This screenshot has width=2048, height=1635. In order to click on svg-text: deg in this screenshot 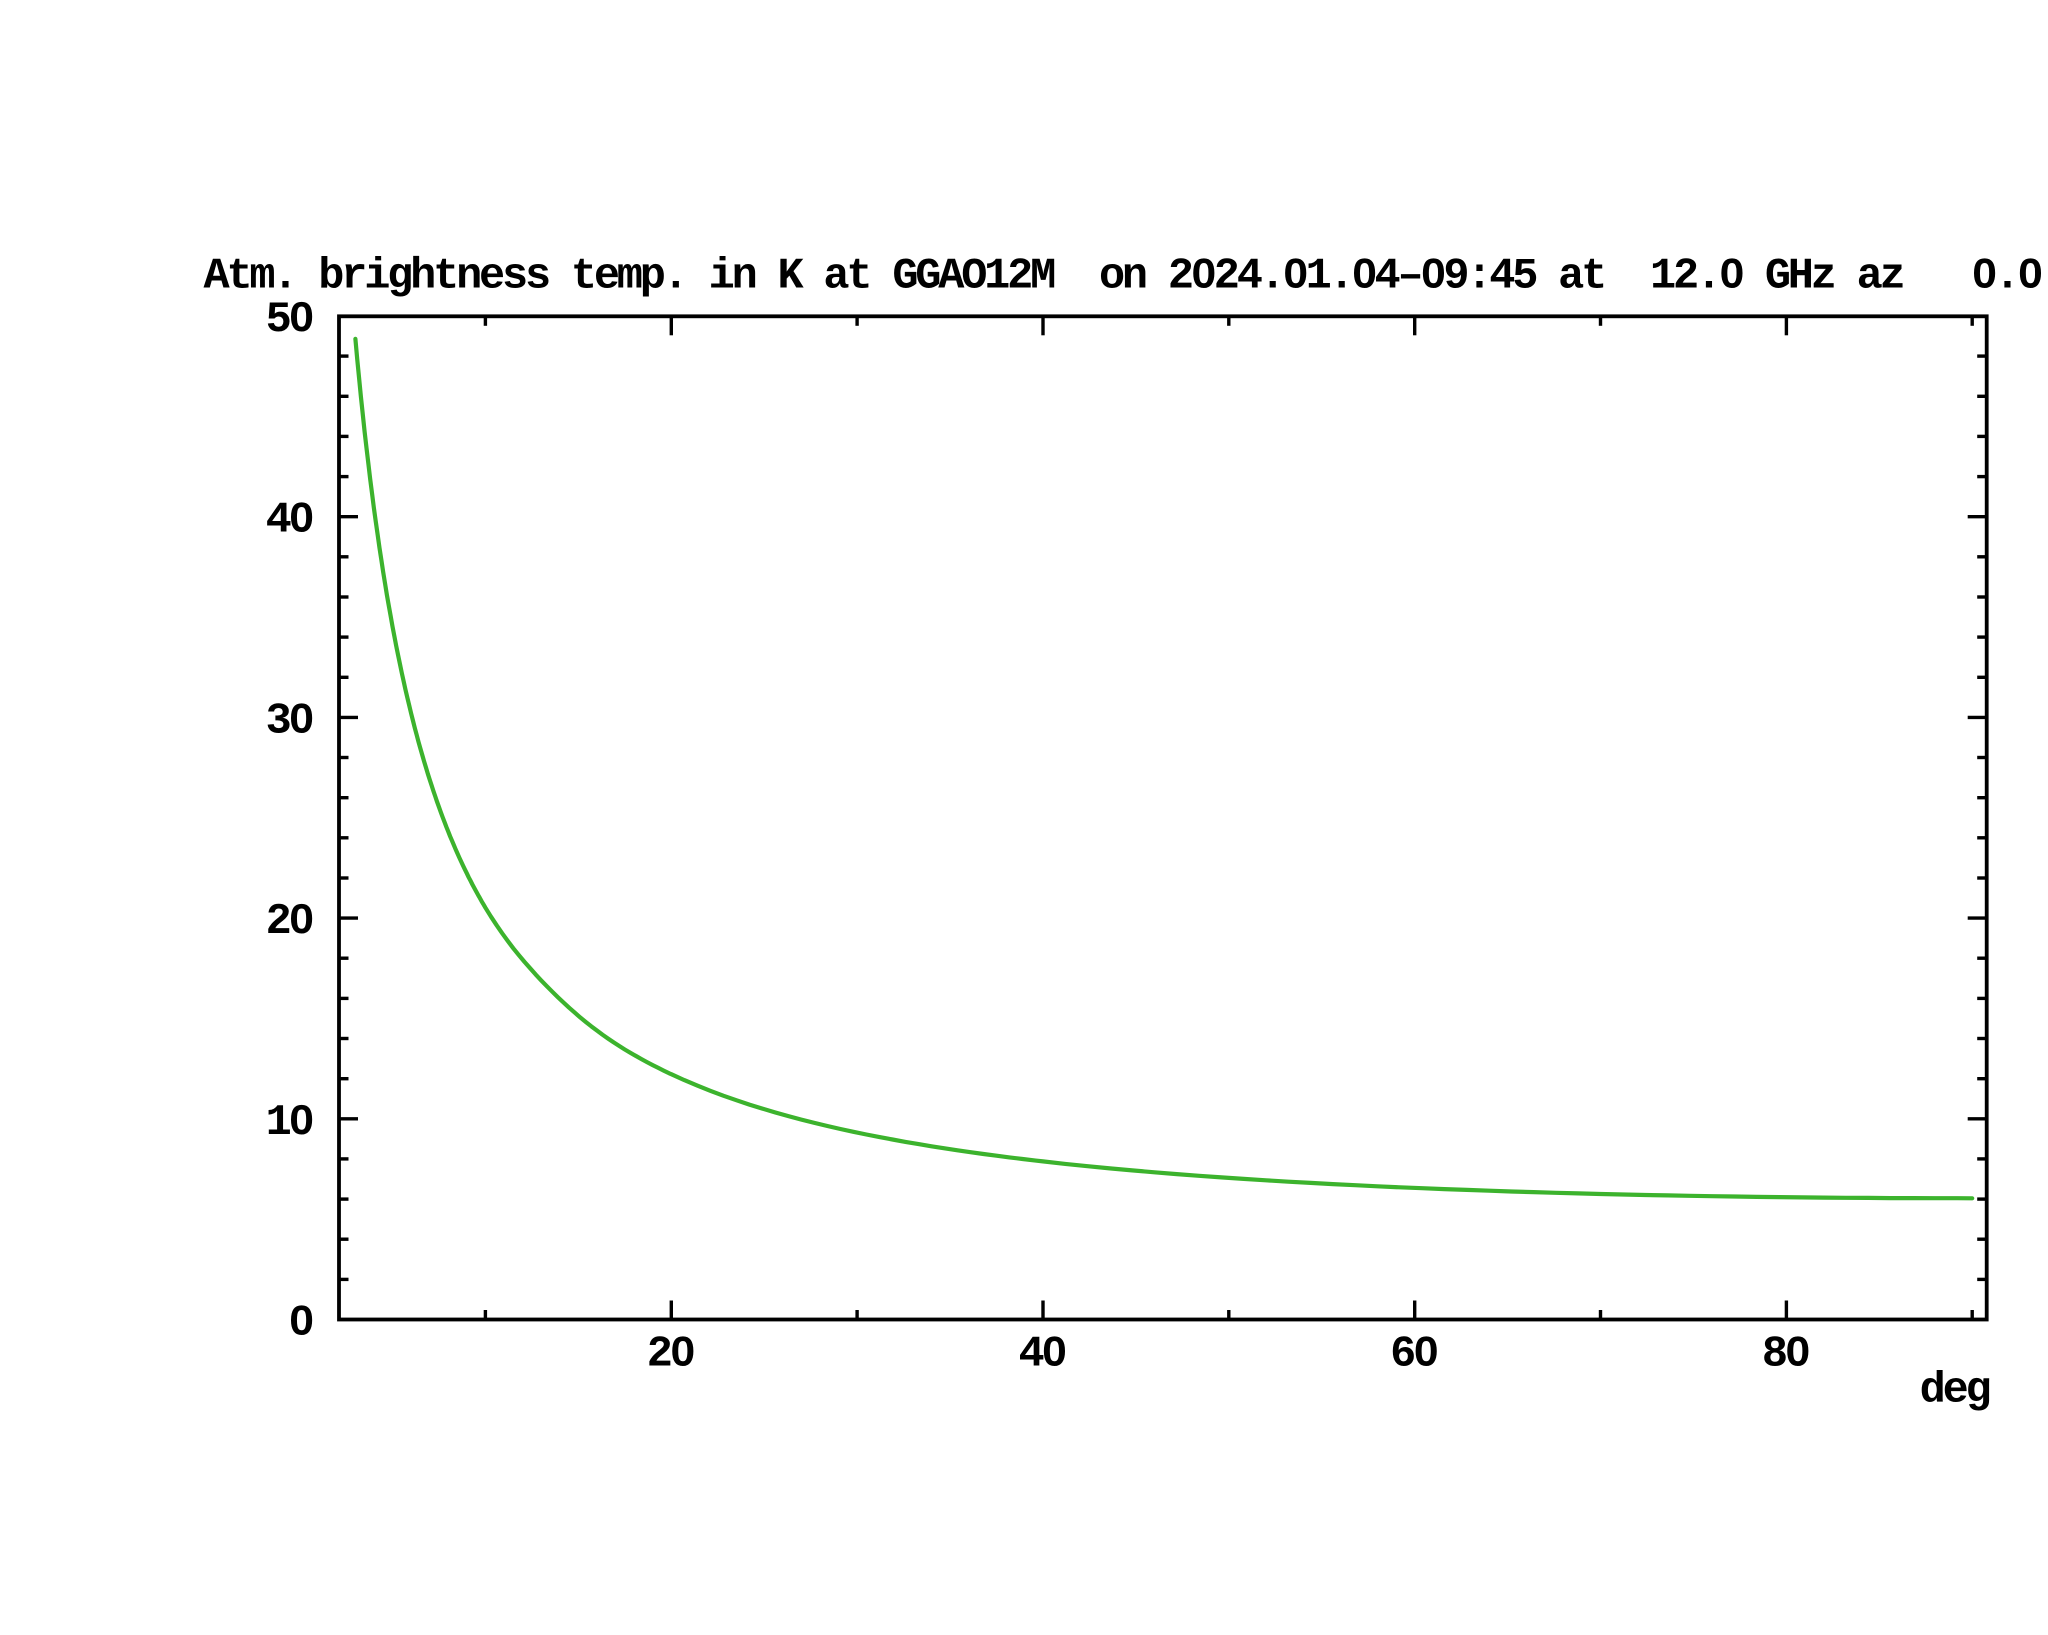, I will do `click(1955, 1391)`.